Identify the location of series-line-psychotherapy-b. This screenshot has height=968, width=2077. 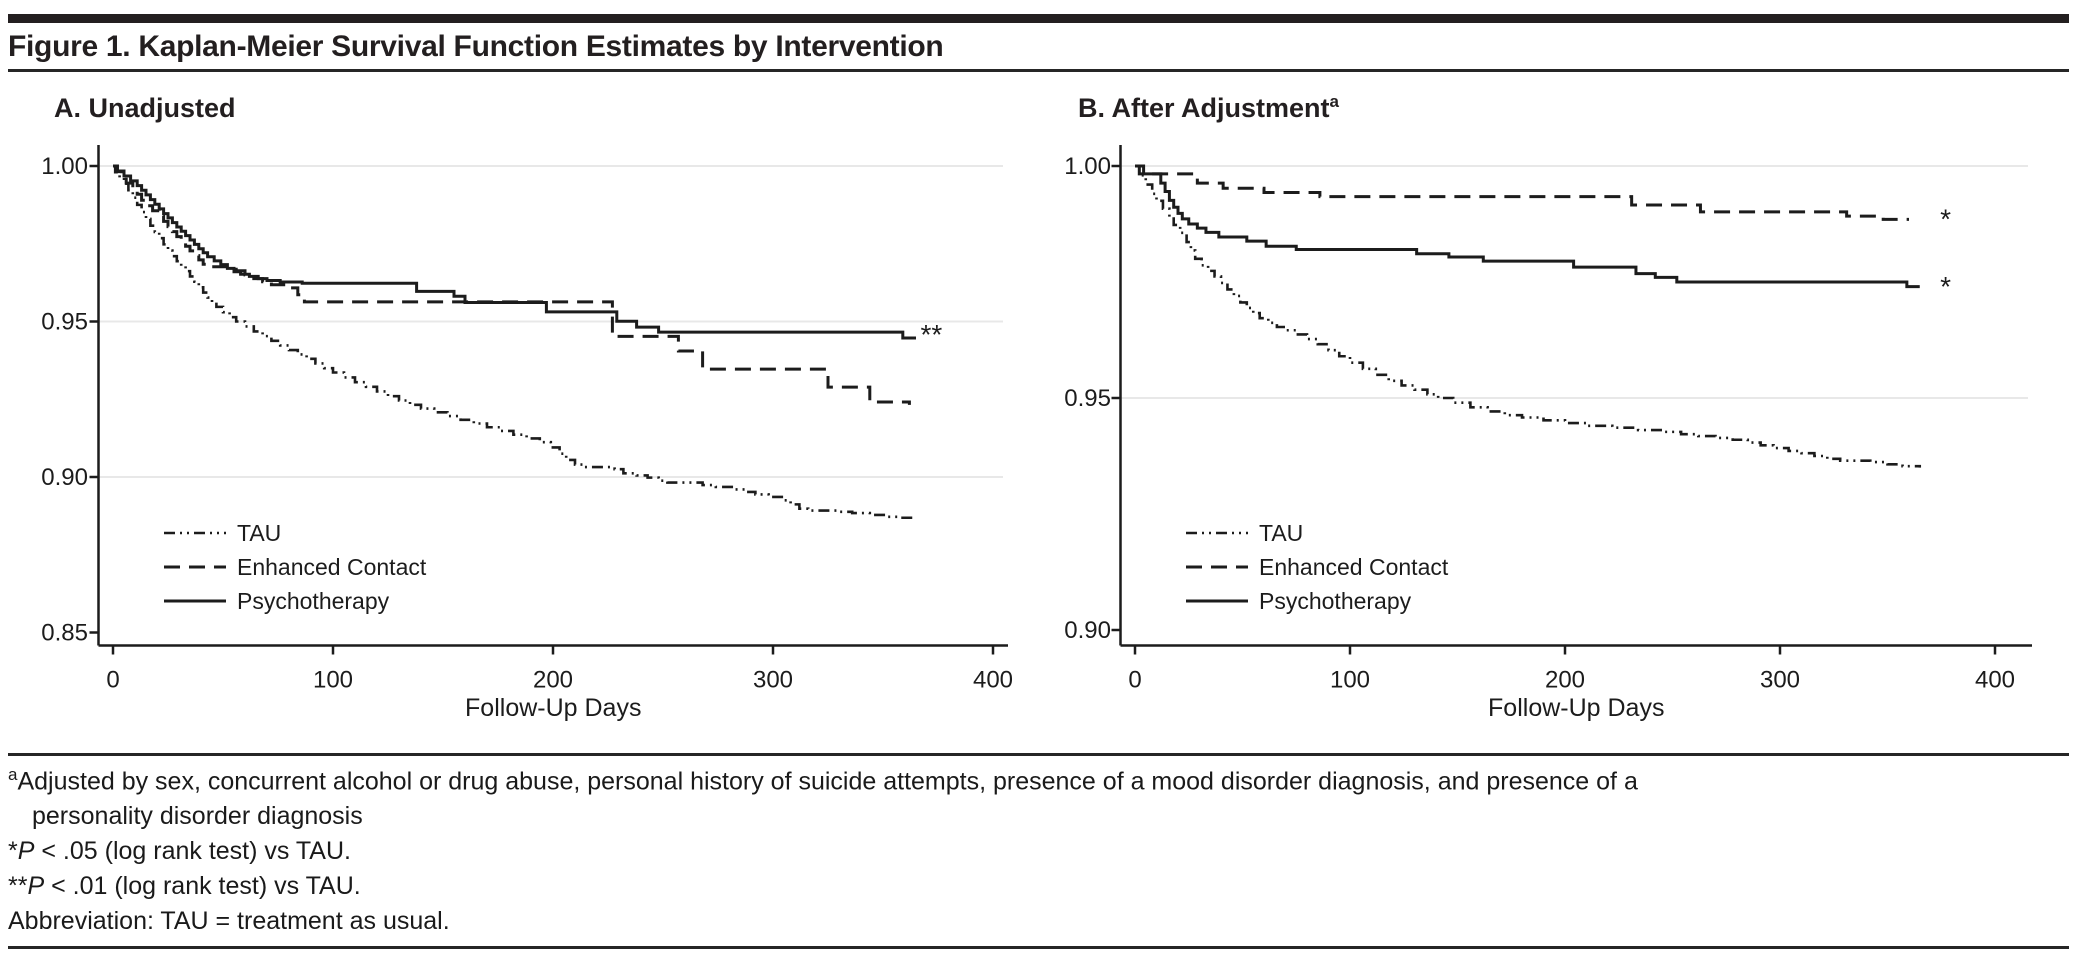
(1527, 226).